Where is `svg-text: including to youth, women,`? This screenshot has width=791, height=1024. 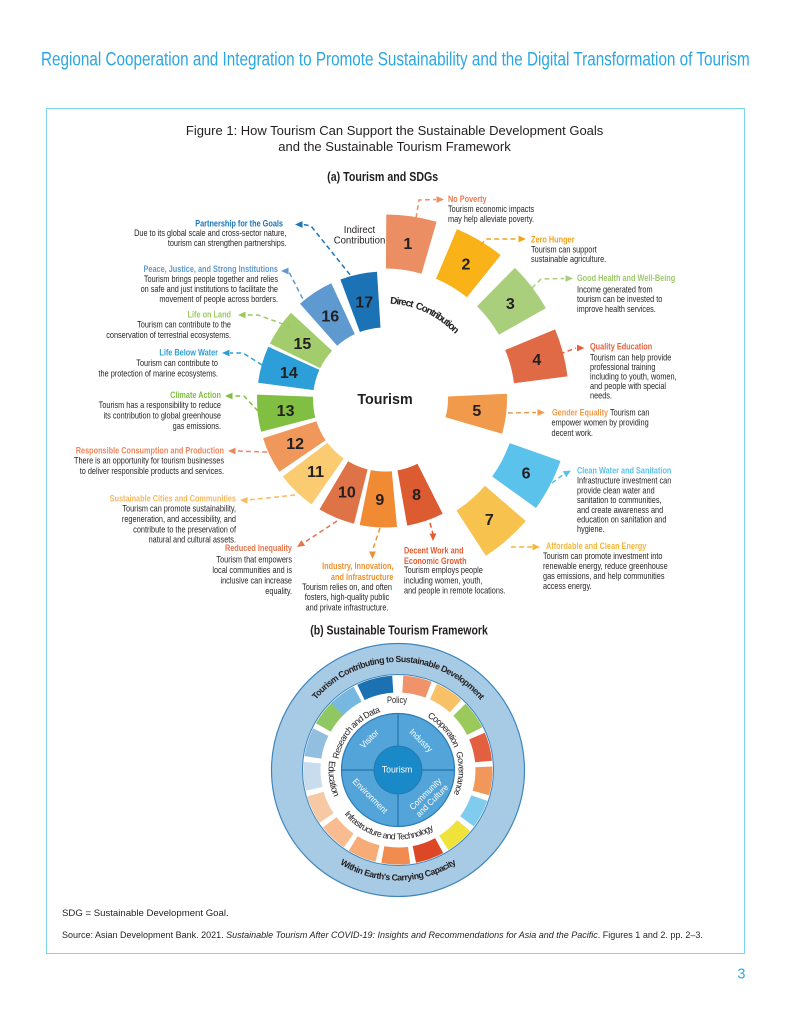
svg-text: including to youth, women, is located at coordinates (633, 376).